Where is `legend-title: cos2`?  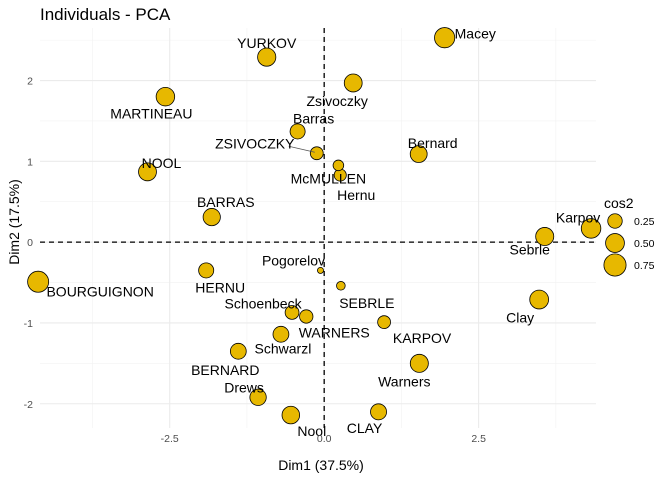 legend-title: cos2 is located at coordinates (619, 203).